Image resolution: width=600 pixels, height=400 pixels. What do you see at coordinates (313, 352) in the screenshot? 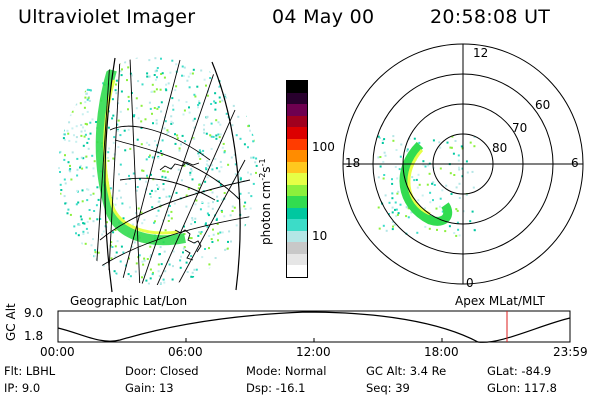
I see `time-tick-1200: 12:00` at bounding box center [313, 352].